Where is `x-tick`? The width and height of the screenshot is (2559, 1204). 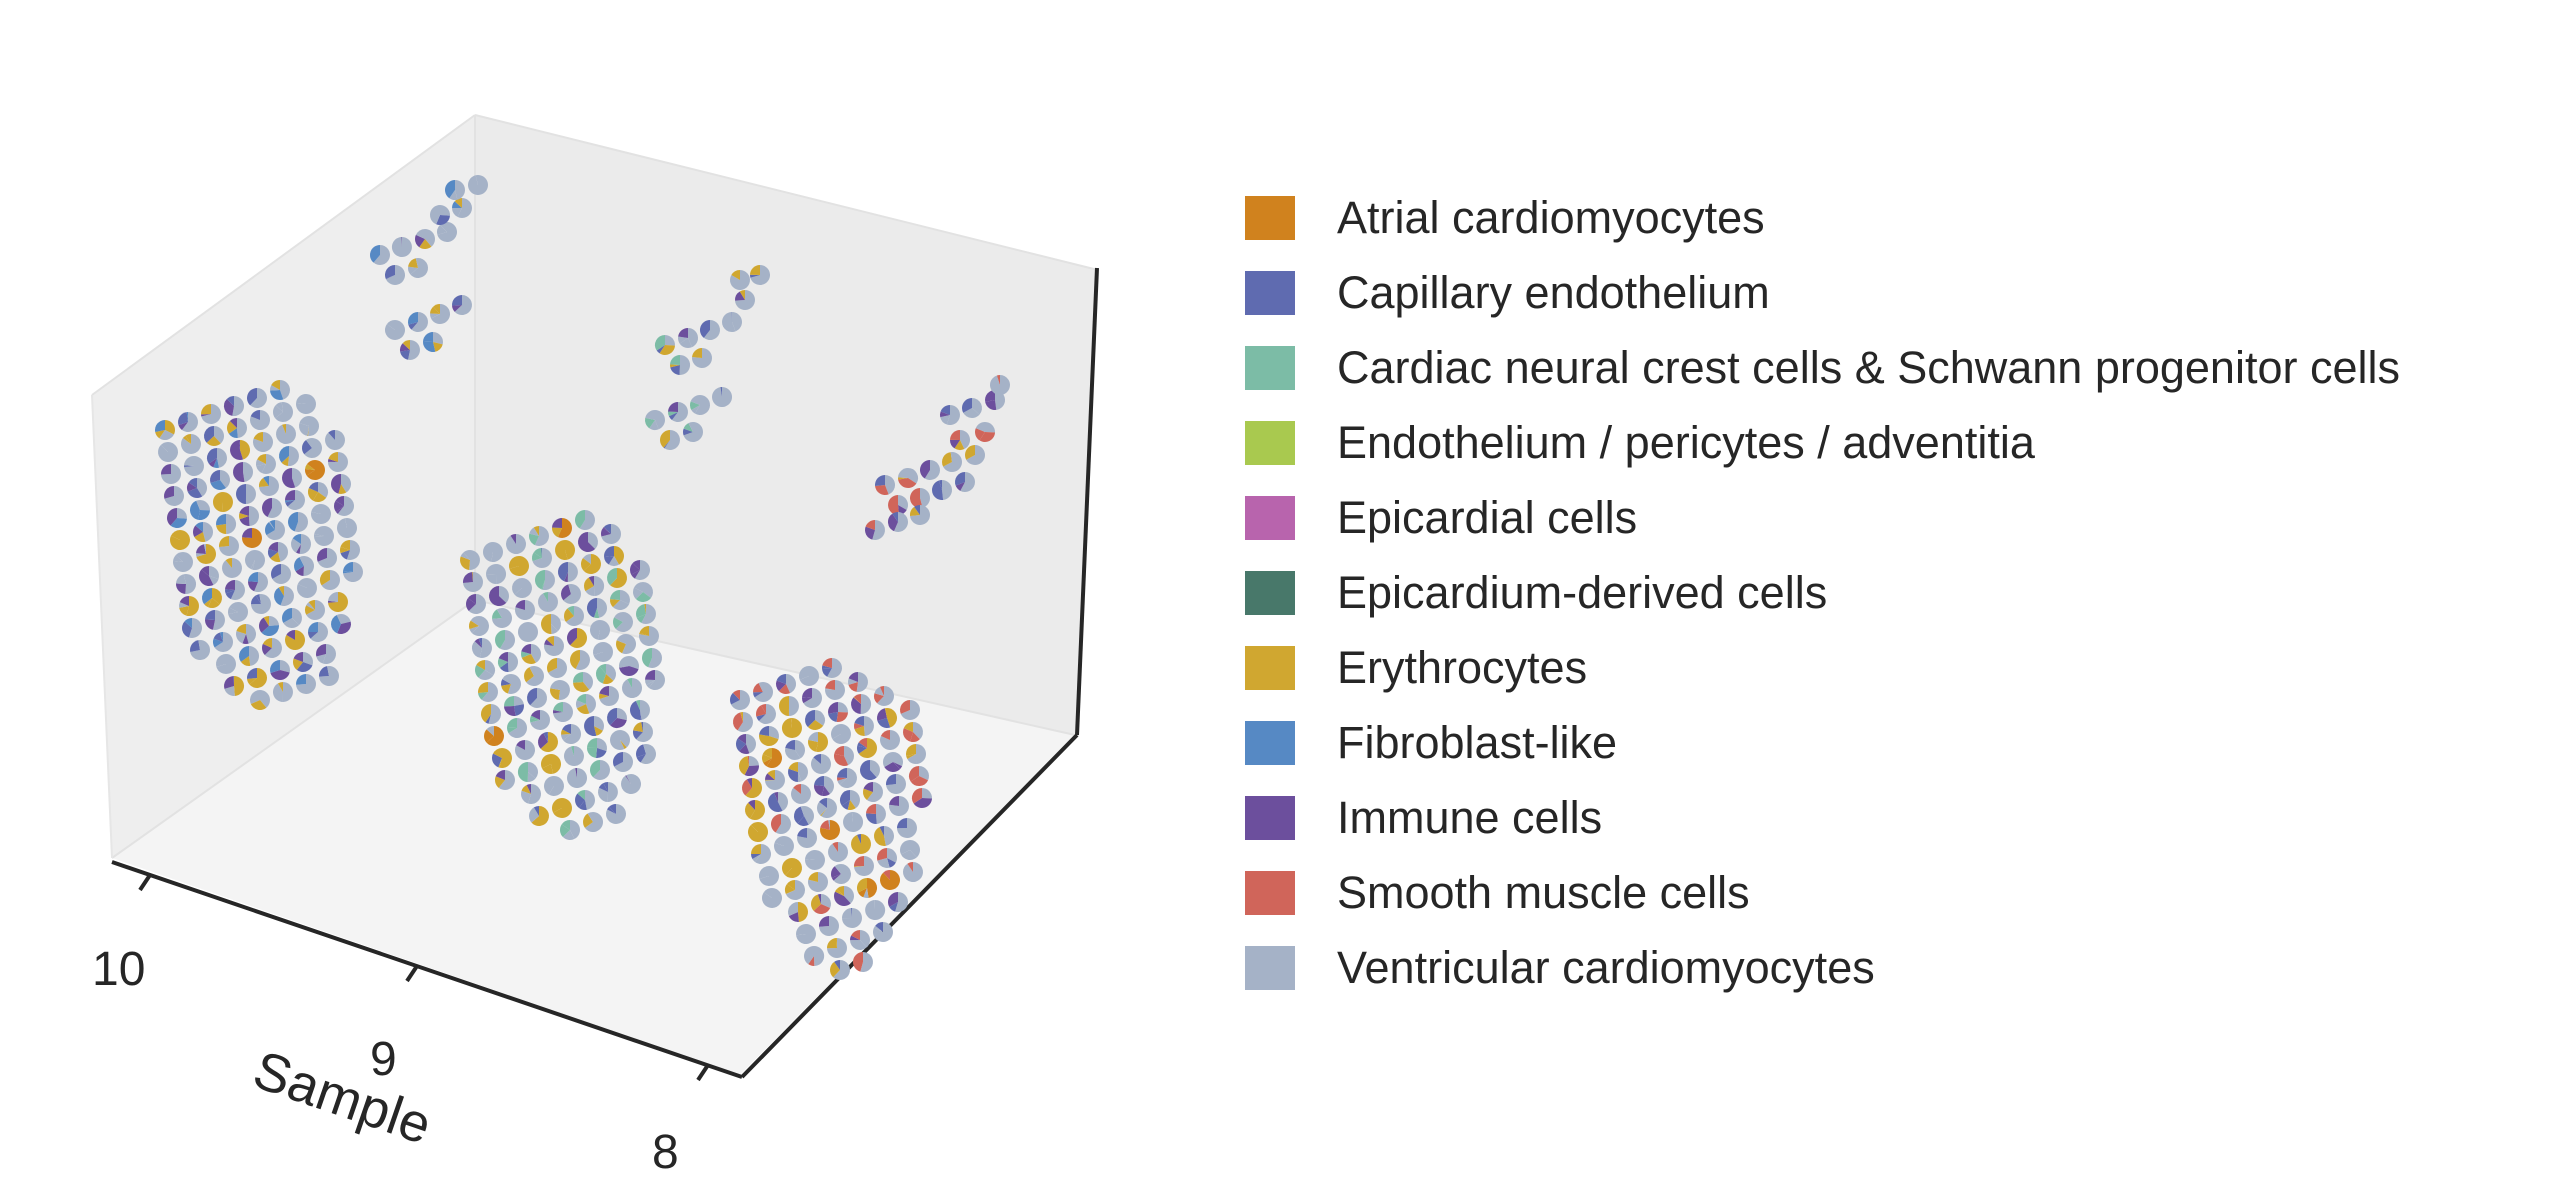
x-tick is located at coordinates (703, 1072).